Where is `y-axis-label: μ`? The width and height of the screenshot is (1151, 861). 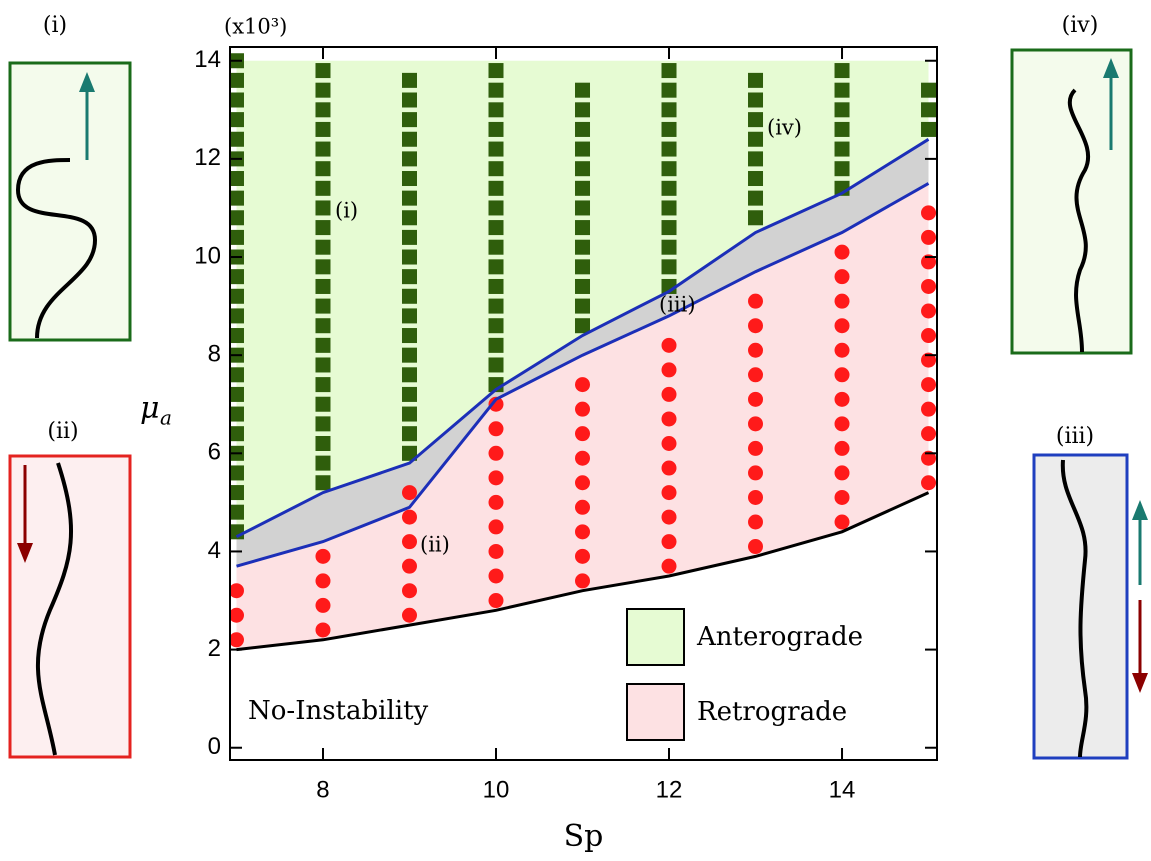
y-axis-label: μ is located at coordinates (150, 408).